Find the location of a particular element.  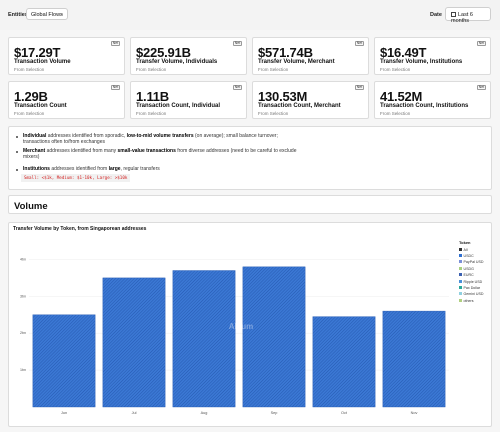

legend-label: EURC is located at coordinates (468, 275).